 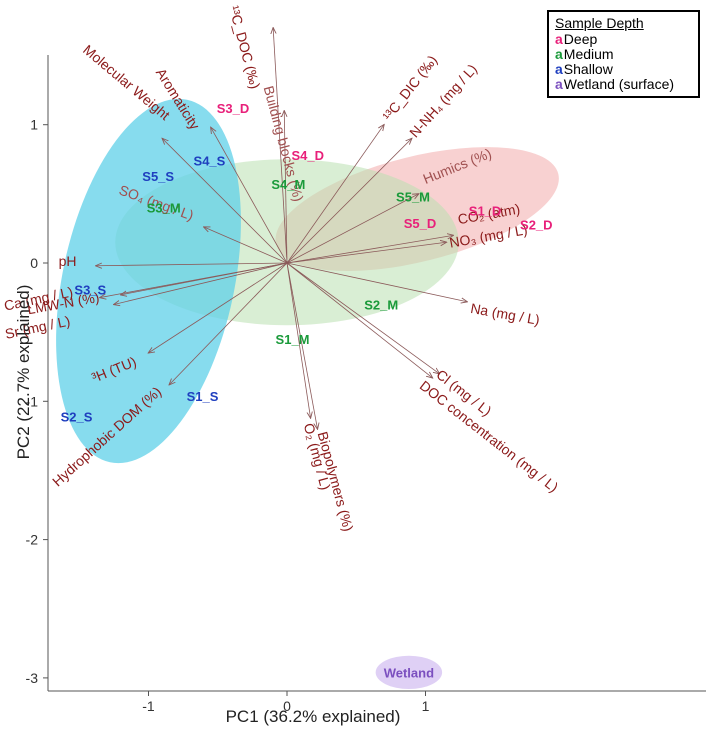 I want to click on y-tick-label: 1, so click(x=34, y=125).